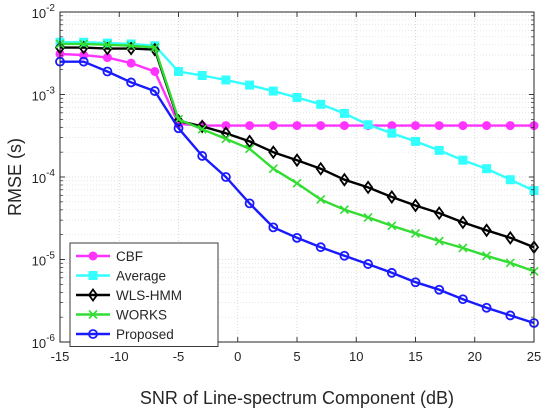  Describe the element at coordinates (109, 256) in the screenshot. I see `legend-entry-cbf: CBF` at that location.